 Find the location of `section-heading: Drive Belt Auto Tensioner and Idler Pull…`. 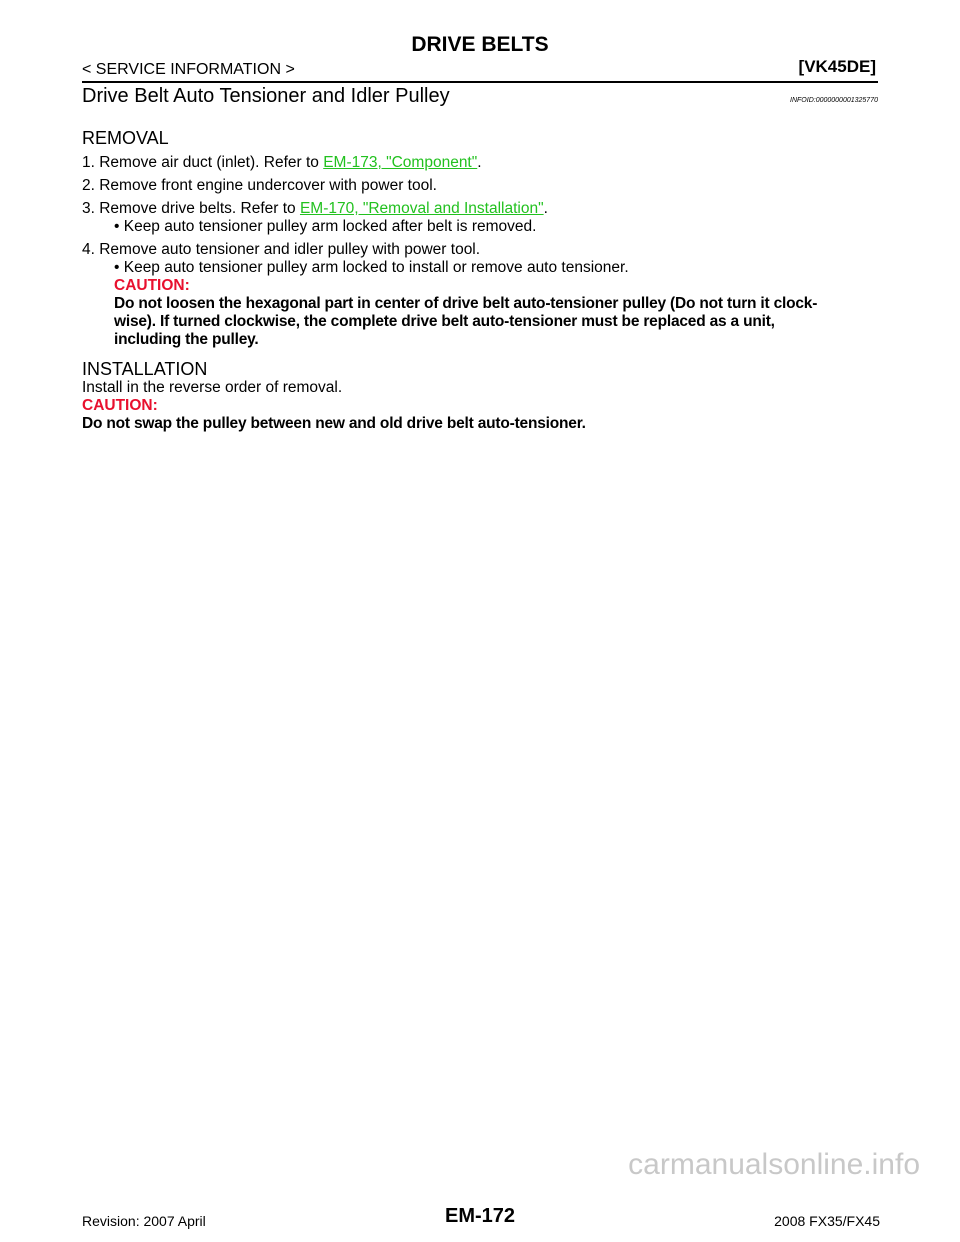

section-heading: Drive Belt Auto Tensioner and Idler Pull… is located at coordinates (266, 96).